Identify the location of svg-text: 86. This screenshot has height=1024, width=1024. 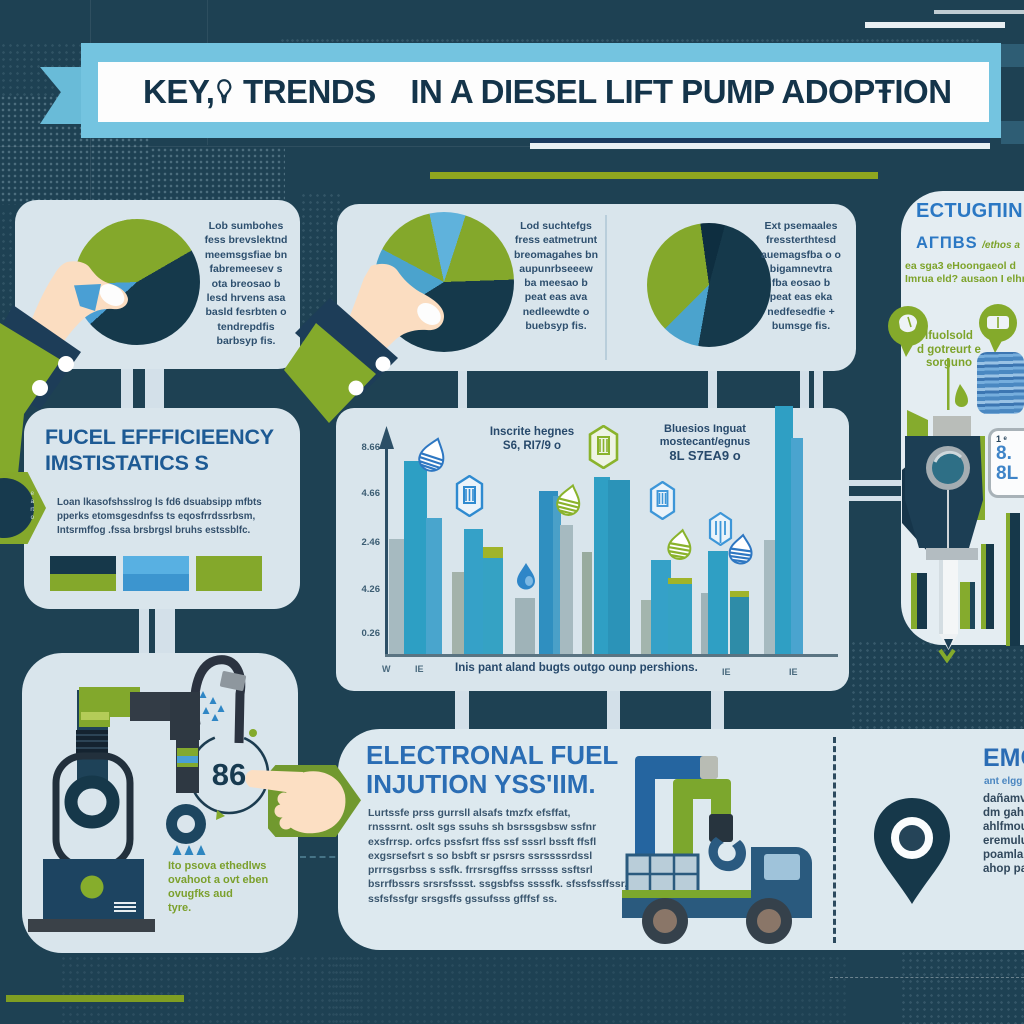
(229, 774).